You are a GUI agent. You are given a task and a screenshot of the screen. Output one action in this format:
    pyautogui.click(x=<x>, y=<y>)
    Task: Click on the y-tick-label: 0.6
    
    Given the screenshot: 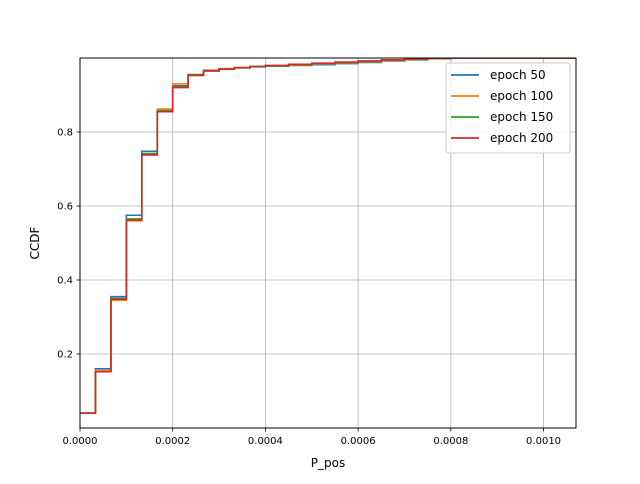 What is the action you would take?
    pyautogui.click(x=65, y=207)
    